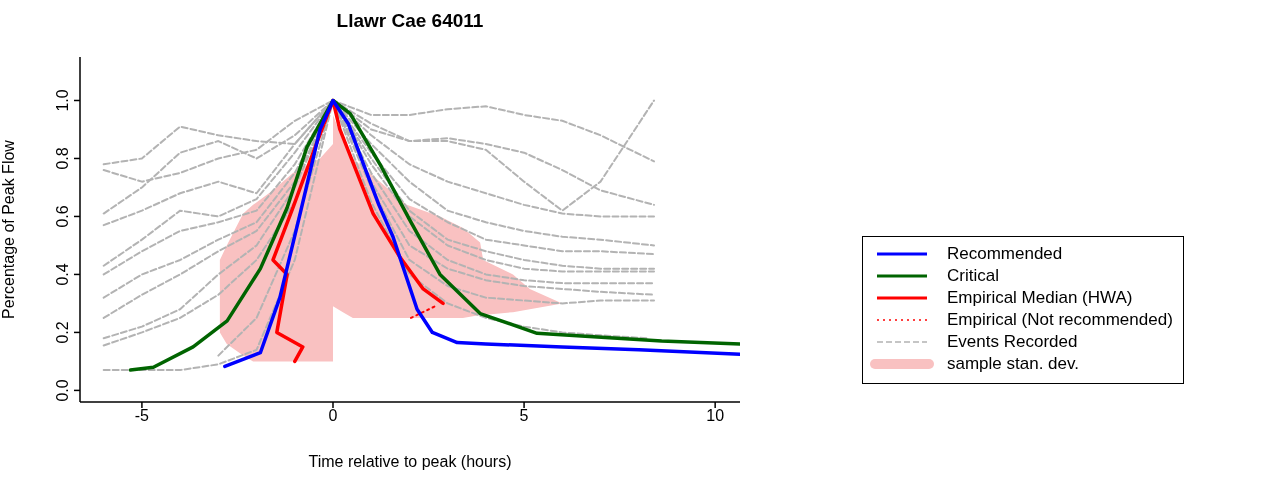  I want to click on legend-label: Critical, so click(973, 276).